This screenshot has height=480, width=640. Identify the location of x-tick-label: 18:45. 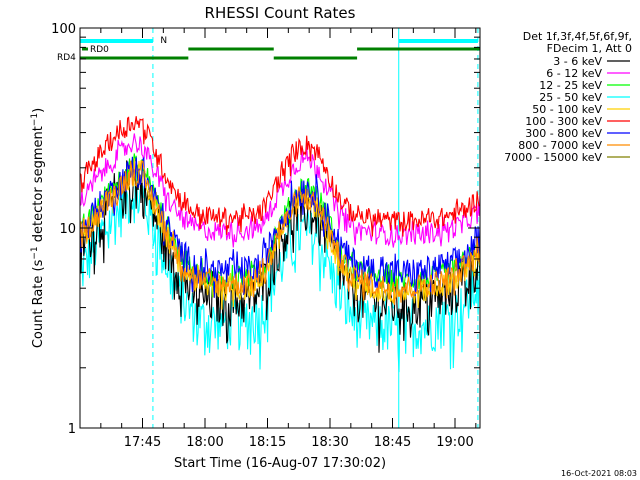
(392, 442).